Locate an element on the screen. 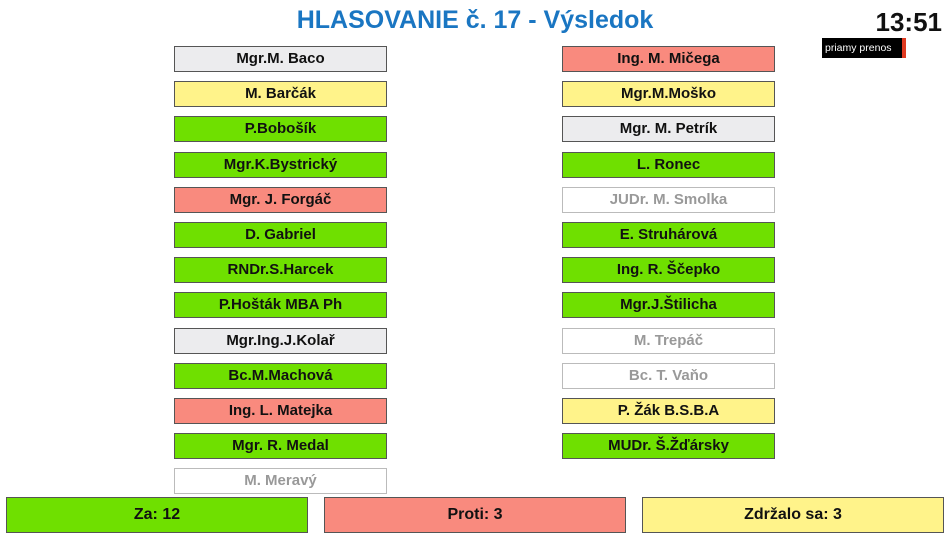 This screenshot has height=534, width=950. voter-proti: Ing. L. Matejka is located at coordinates (280, 411).